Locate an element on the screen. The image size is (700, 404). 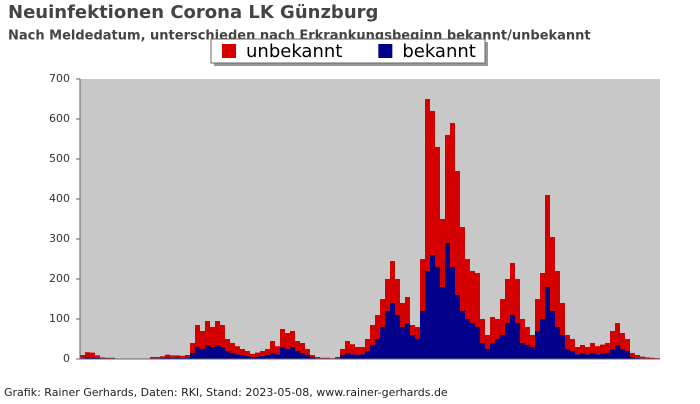
y-tick-label: 500 is located at coordinates (59, 158).